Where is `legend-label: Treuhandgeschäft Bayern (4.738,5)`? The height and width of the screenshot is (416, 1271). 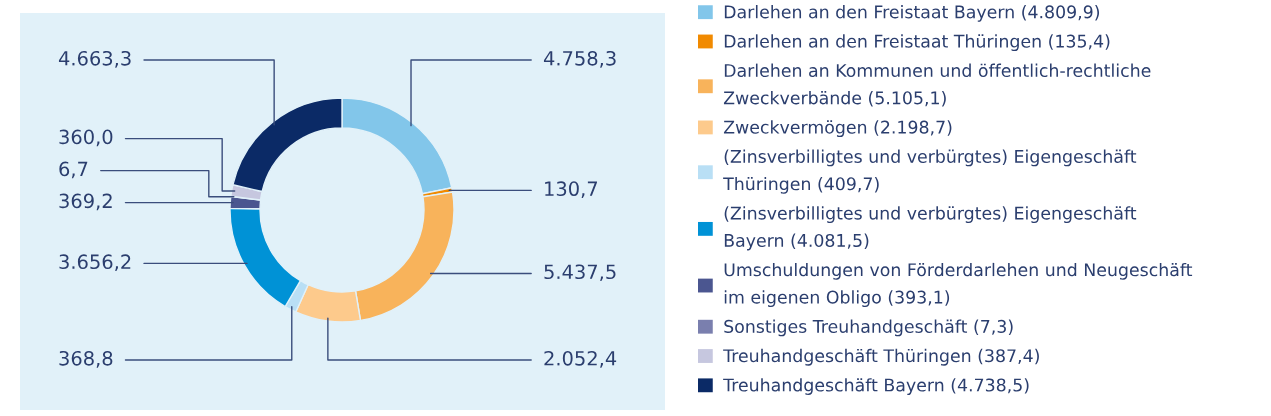 legend-label: Treuhandgeschäft Bayern (4.738,5) is located at coordinates (876, 386).